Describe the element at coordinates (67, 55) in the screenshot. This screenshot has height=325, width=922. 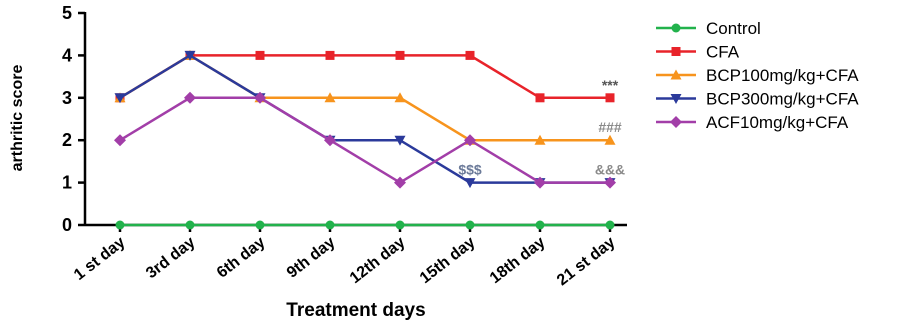
I see `y-tick-label: 4` at that location.